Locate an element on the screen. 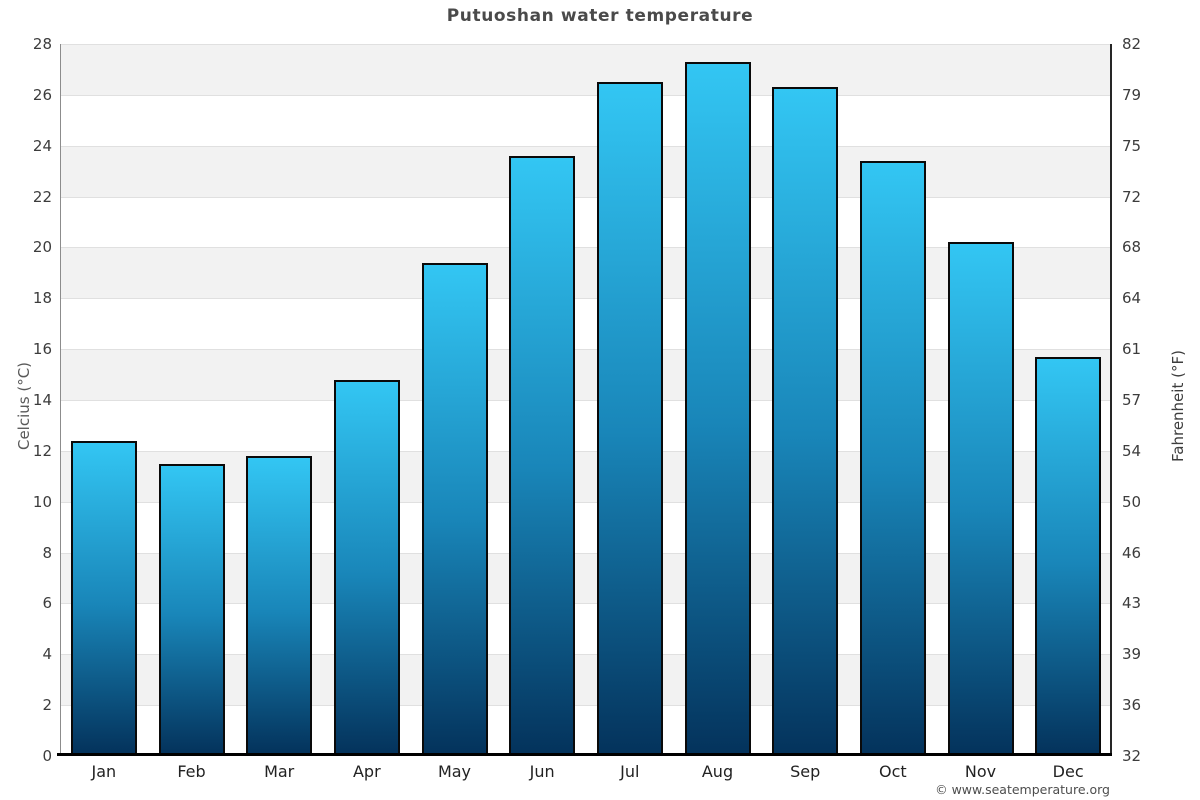 Image resolution: width=1200 pixels, height=800 pixels. tick-label-celsius: 24 is located at coordinates (42, 145).